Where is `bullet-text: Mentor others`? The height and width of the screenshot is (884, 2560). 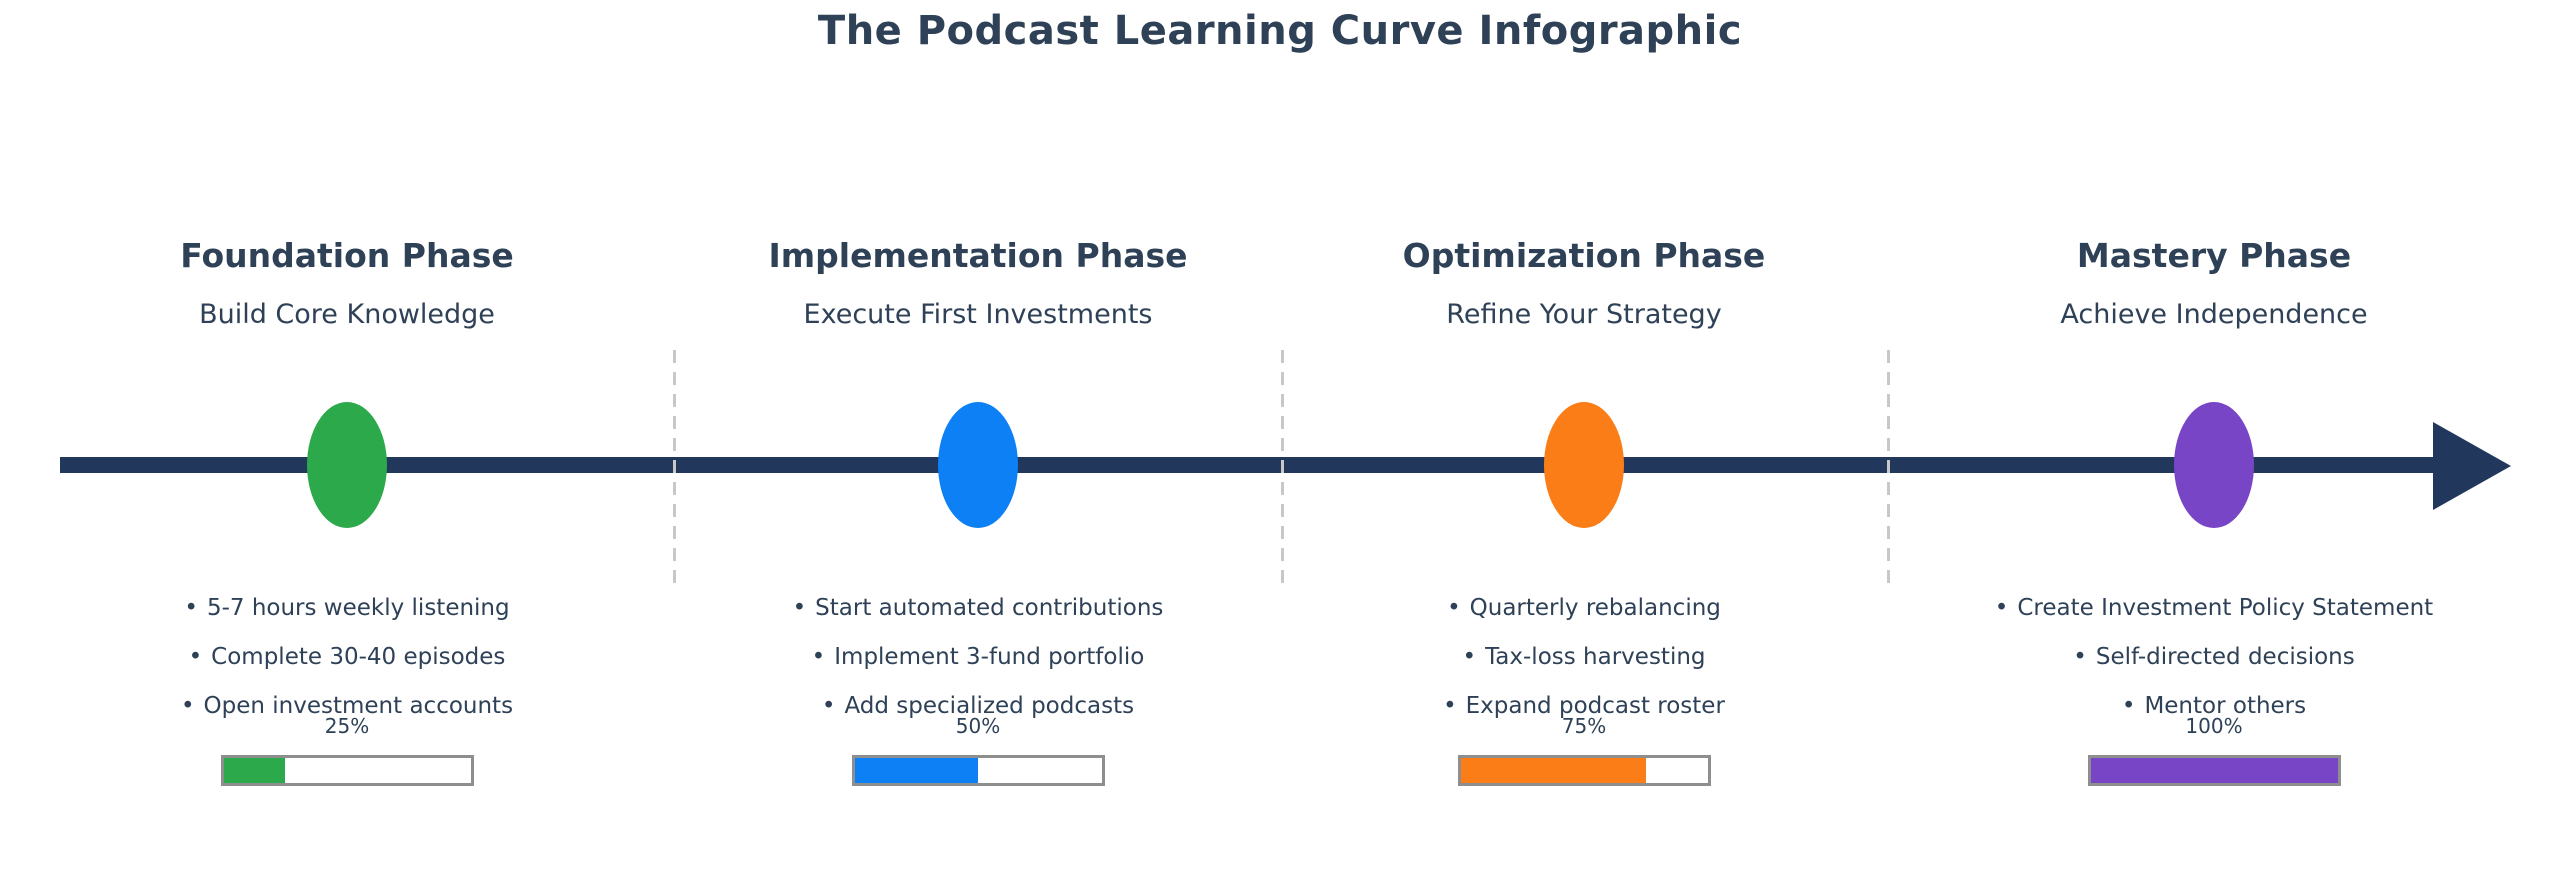
bullet-text: Mentor others is located at coordinates (2225, 706).